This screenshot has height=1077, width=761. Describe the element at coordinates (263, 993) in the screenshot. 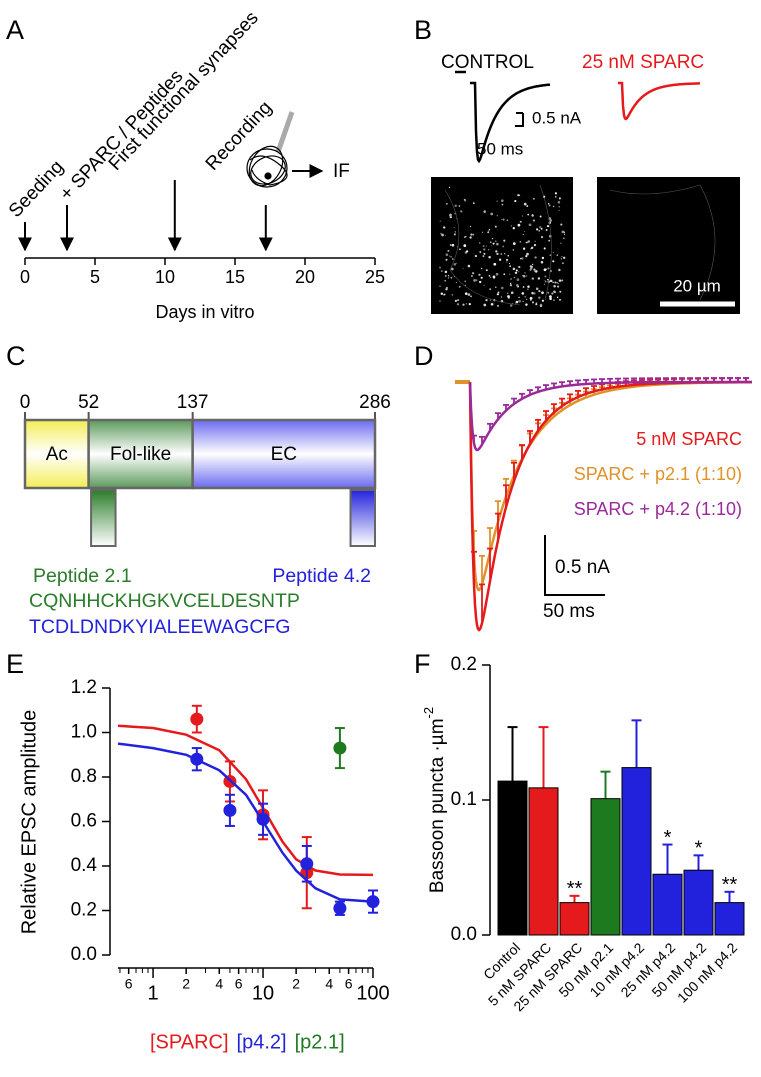

I see `x-tick-label: 10` at that location.